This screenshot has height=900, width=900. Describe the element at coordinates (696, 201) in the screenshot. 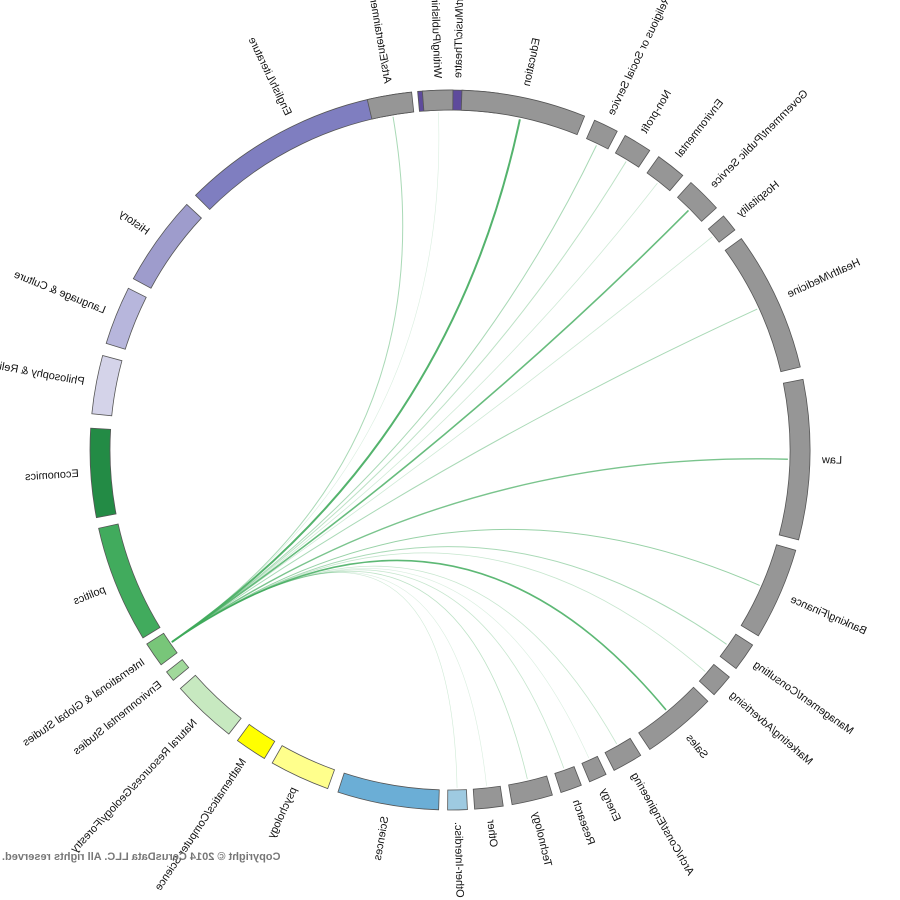

I see `arc-government-public-service` at that location.